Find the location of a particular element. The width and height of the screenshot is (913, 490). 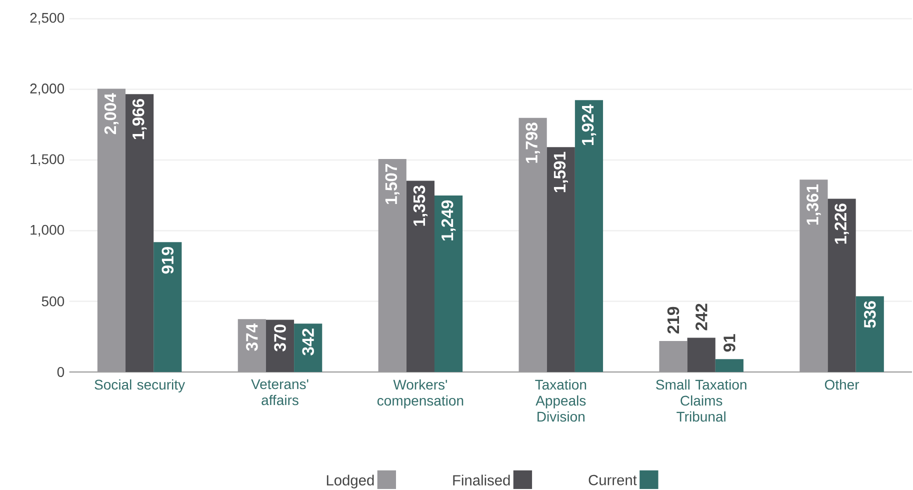

x-tick-label: Workers' compensation is located at coordinates (420, 393).